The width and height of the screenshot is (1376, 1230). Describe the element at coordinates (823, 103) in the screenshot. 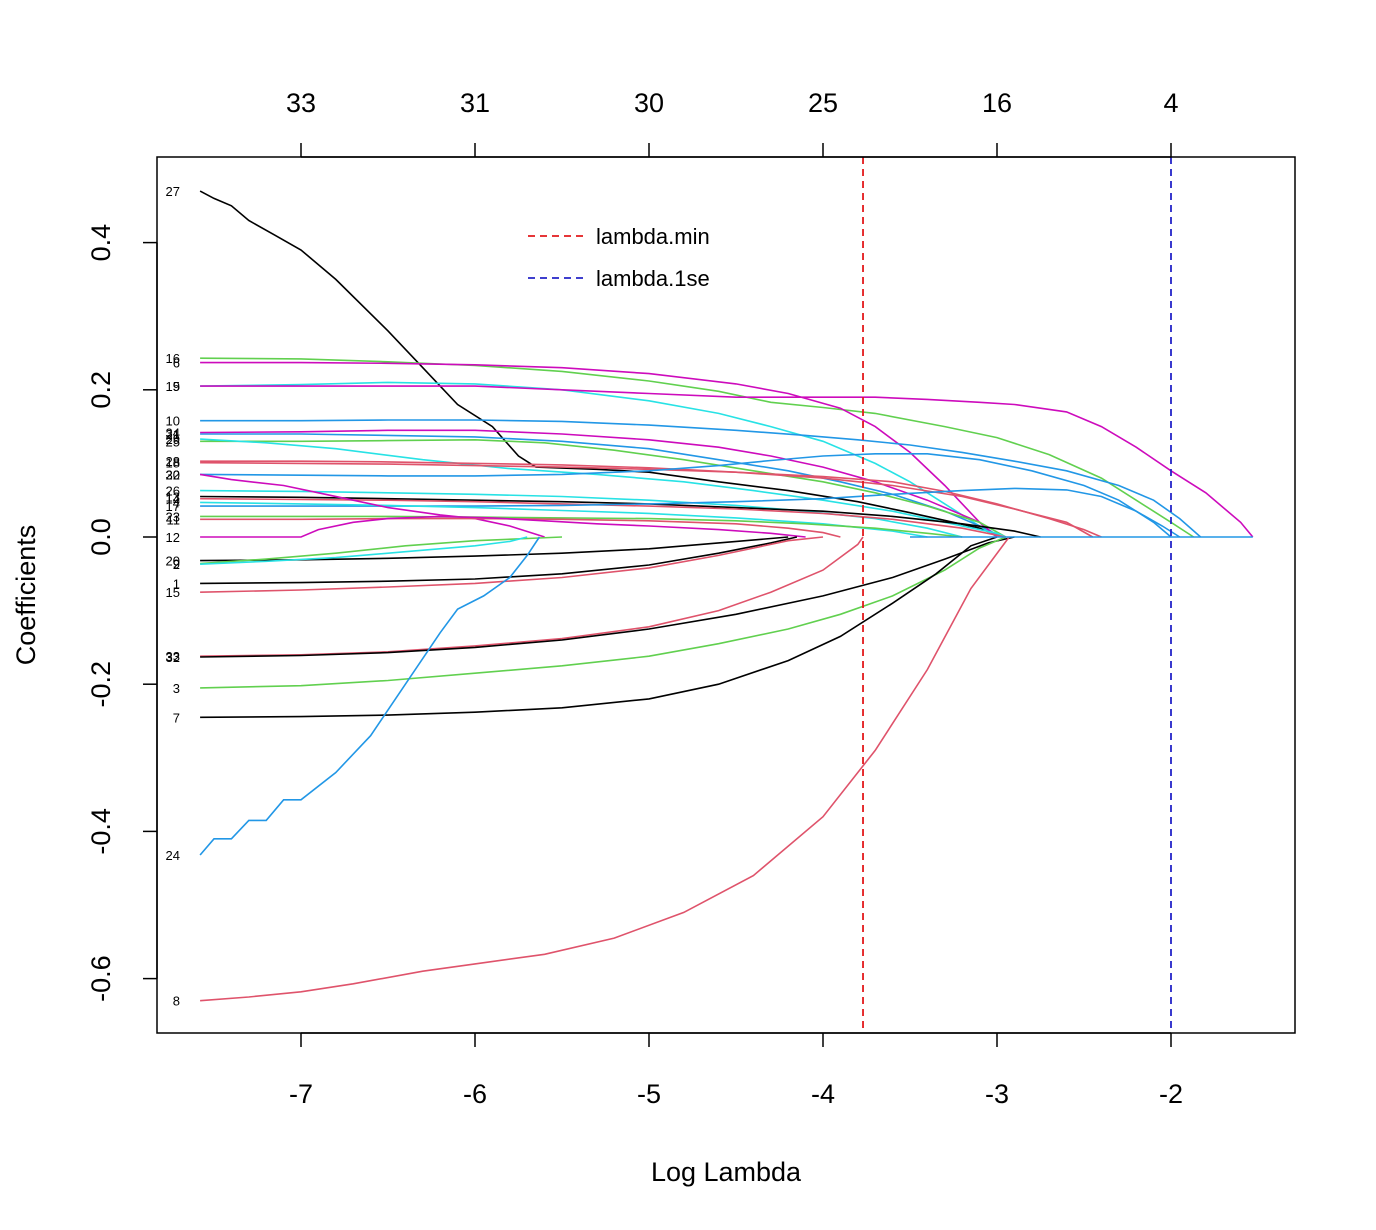

I see `top-tick-label: 25` at that location.